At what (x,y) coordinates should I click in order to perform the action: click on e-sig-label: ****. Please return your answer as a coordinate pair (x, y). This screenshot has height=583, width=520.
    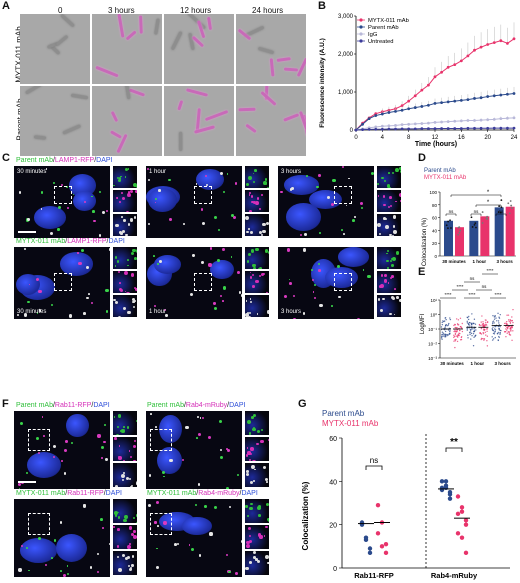
    Looking at the image, I should click on (489, 270).